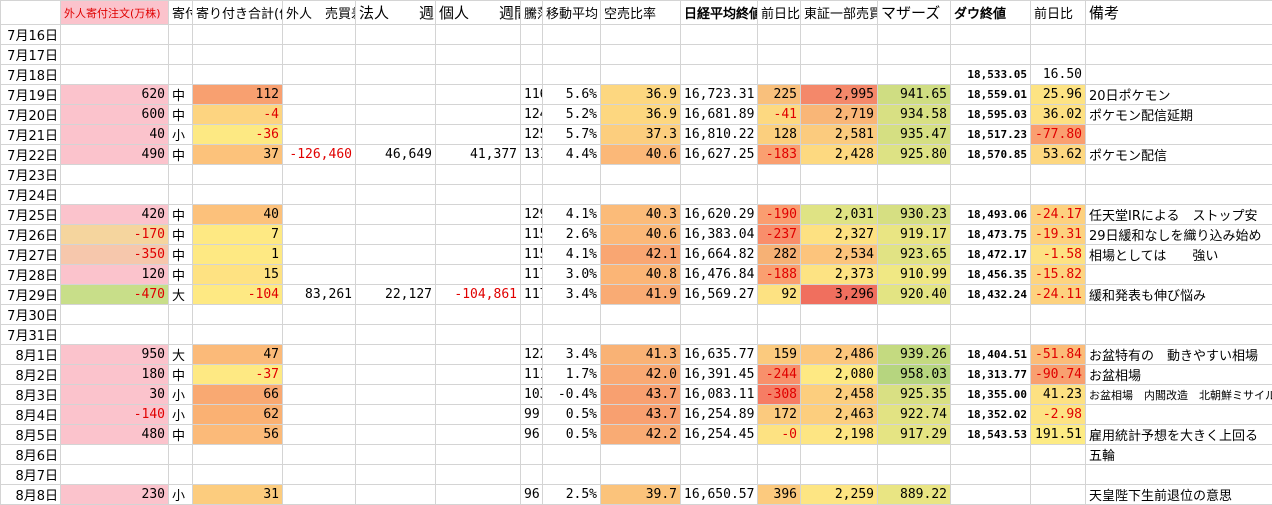  What do you see at coordinates (572, 495) in the screenshot?
I see `cell: 2.5%` at bounding box center [572, 495].